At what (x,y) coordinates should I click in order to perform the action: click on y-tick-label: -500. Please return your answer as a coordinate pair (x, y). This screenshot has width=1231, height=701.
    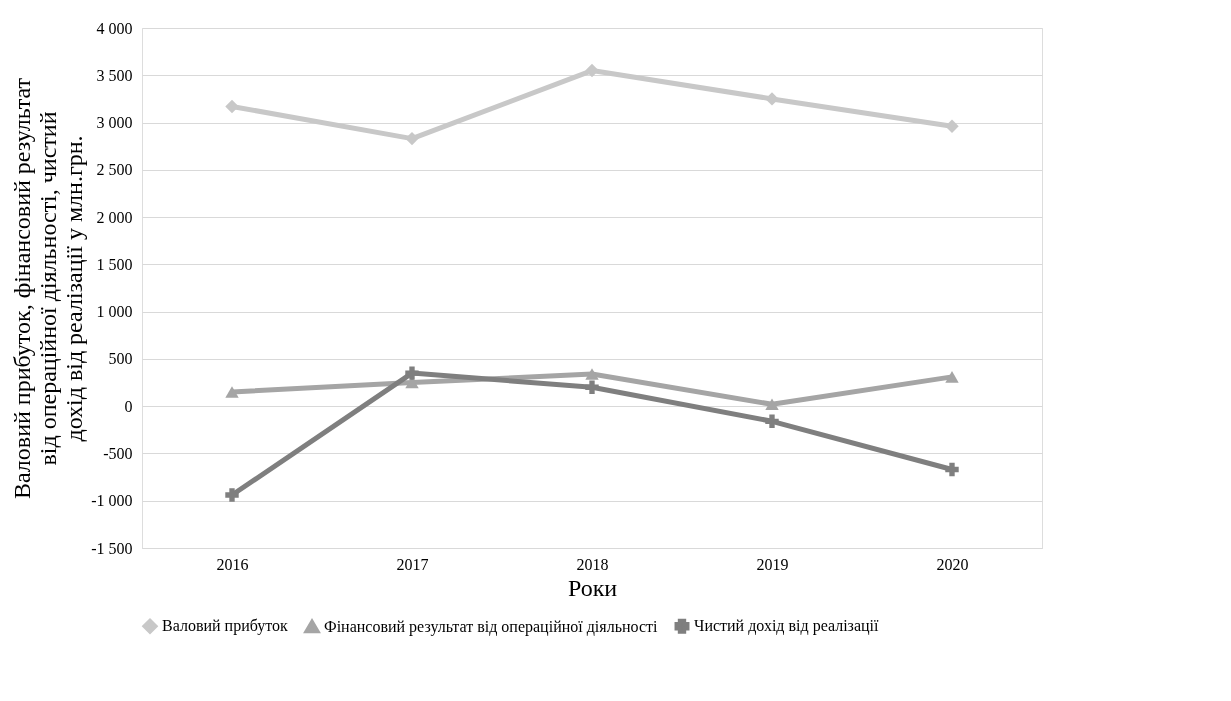
    Looking at the image, I should click on (118, 453).